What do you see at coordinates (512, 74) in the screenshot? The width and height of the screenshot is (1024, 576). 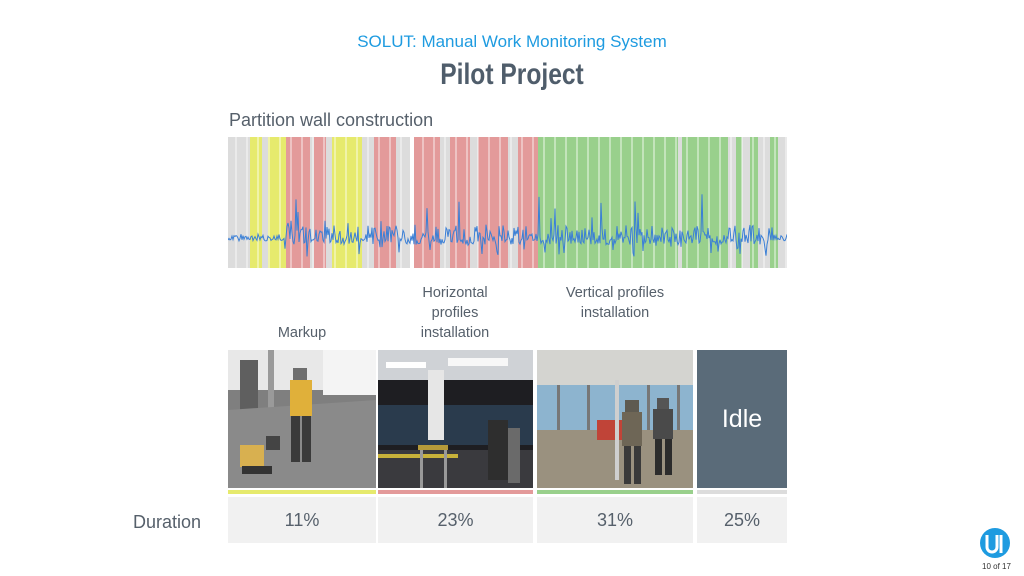 I see `page-title: Pilot Project` at bounding box center [512, 74].